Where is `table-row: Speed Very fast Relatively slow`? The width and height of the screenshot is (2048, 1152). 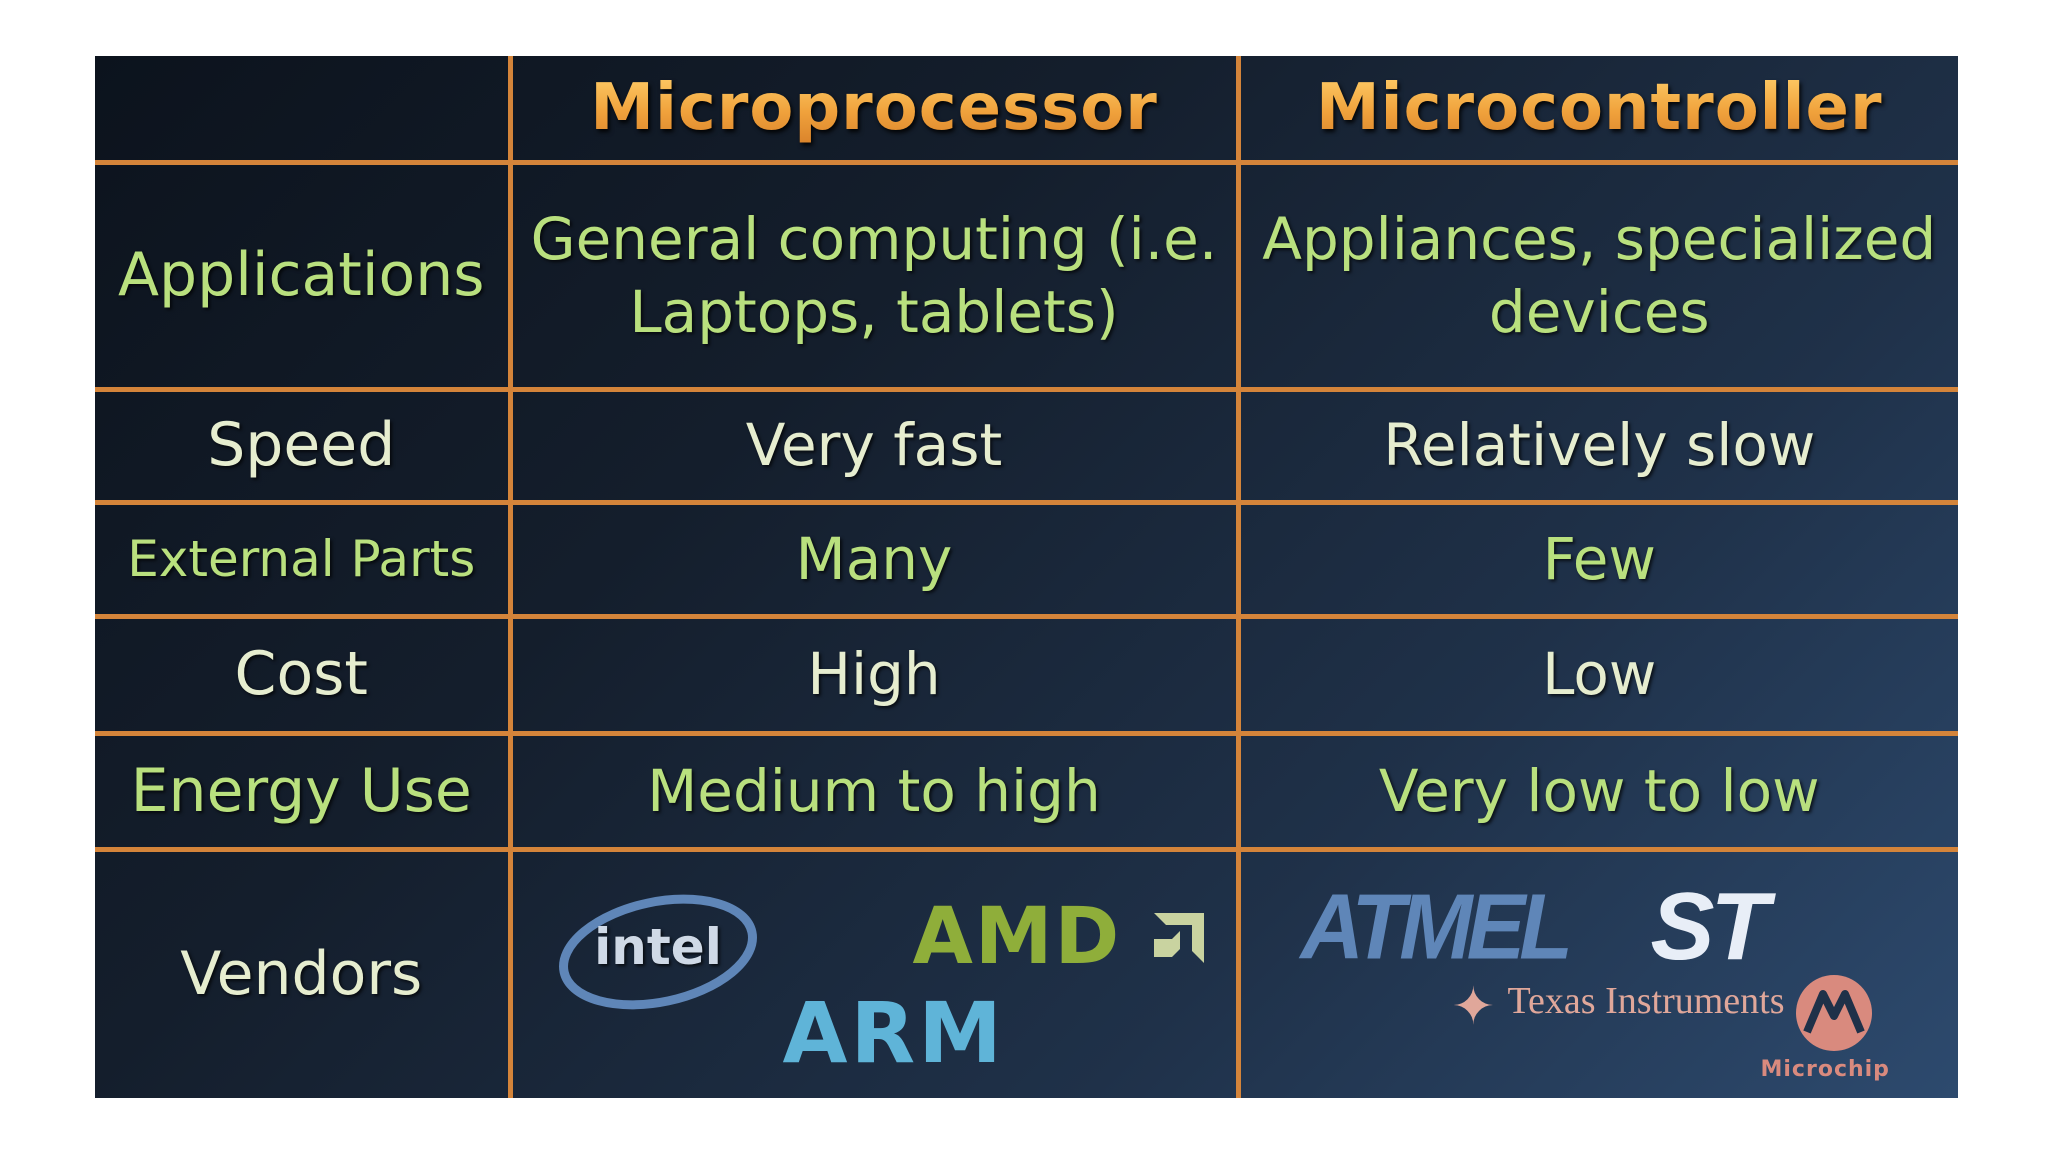 table-row: Speed Very fast Relatively slow is located at coordinates (1026, 445).